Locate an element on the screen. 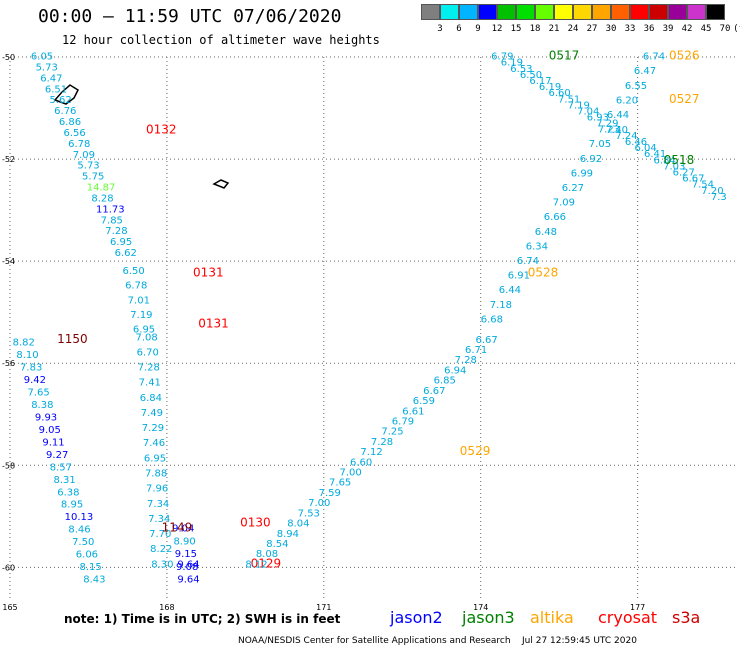  wave-height-point: 7.34 is located at coordinates (158, 504).